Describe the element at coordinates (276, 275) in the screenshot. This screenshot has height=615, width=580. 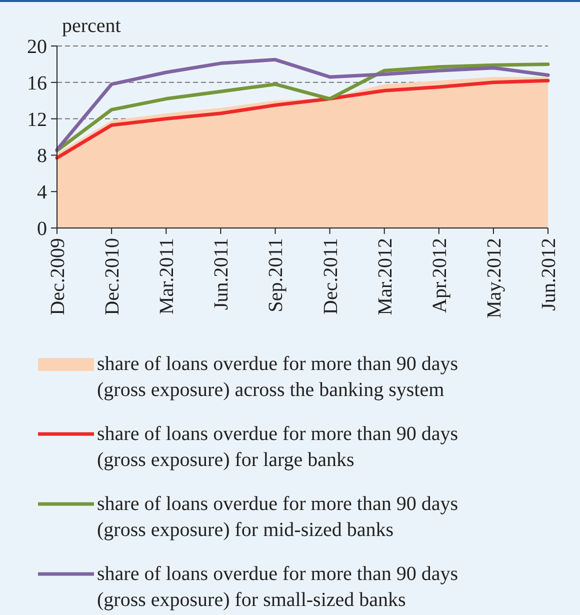
I see `x-tick-label: Sep.2011` at that location.